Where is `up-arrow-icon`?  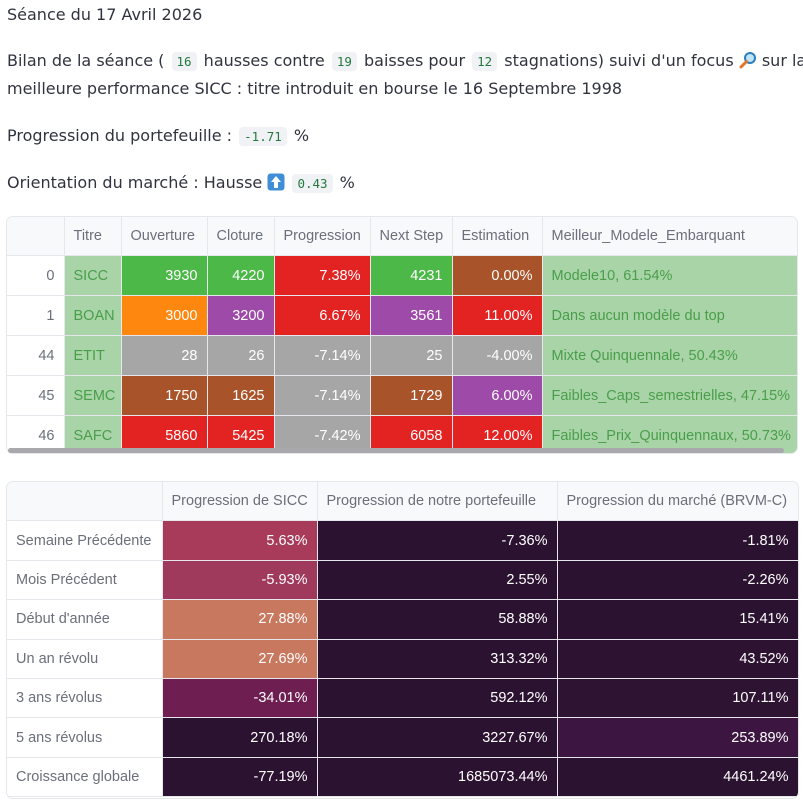 up-arrow-icon is located at coordinates (276, 182).